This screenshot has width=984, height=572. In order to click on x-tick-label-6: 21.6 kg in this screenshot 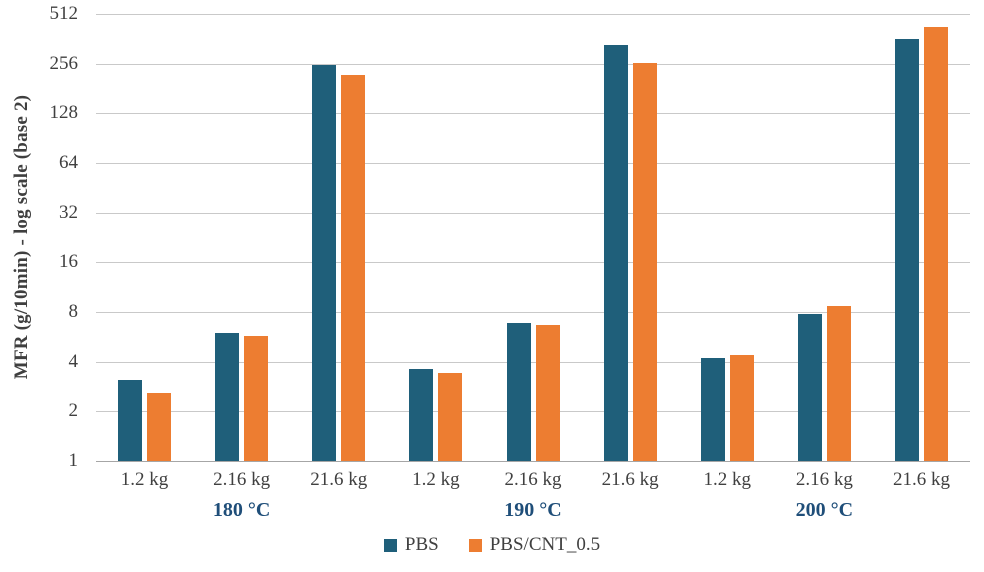, I will do `click(630, 479)`.